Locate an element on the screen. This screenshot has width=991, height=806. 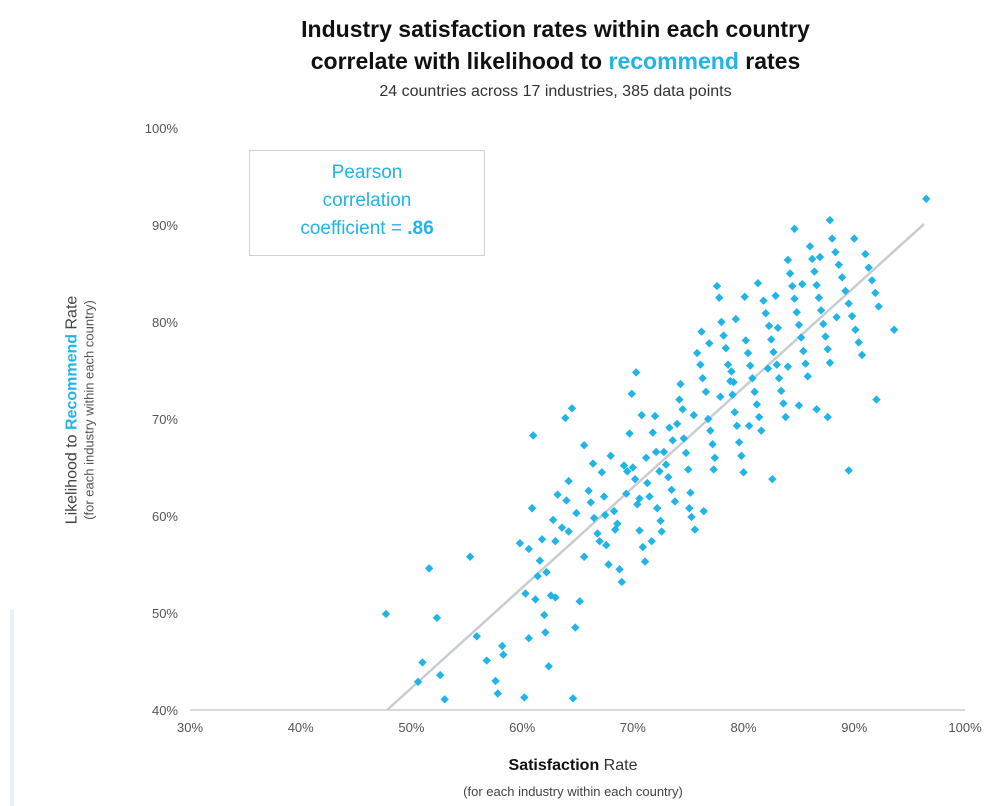
x-axis-subtitle: (for each industry within each country) is located at coordinates (573, 791).